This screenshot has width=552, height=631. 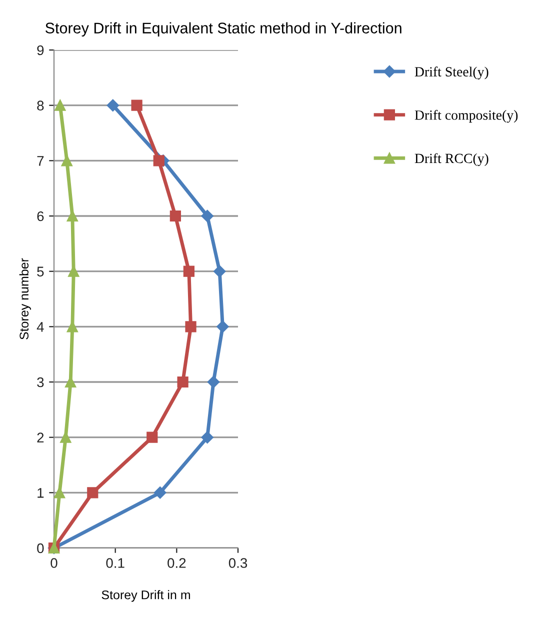 What do you see at coordinates (40, 548) in the screenshot?
I see `y-tick-label: 0` at bounding box center [40, 548].